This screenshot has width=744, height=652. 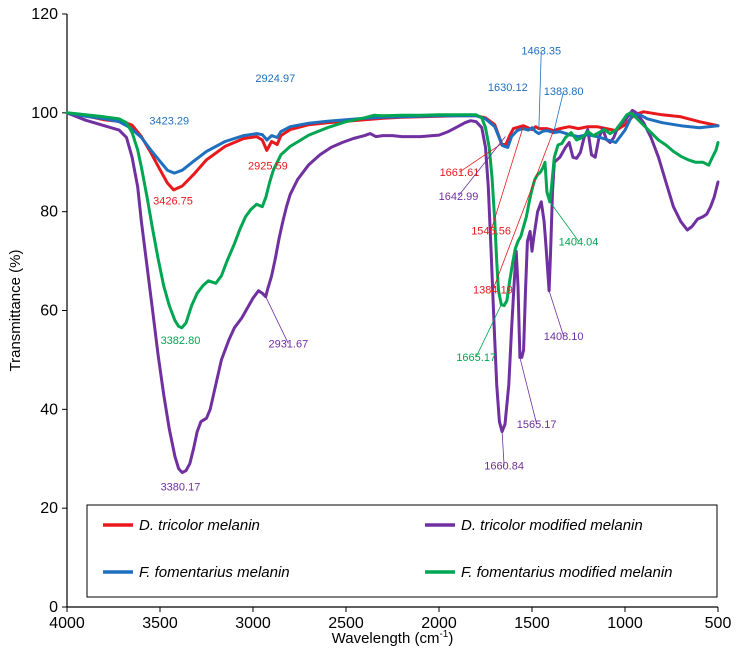 I want to click on peak-annotation: 1408.10, so click(x=564, y=337).